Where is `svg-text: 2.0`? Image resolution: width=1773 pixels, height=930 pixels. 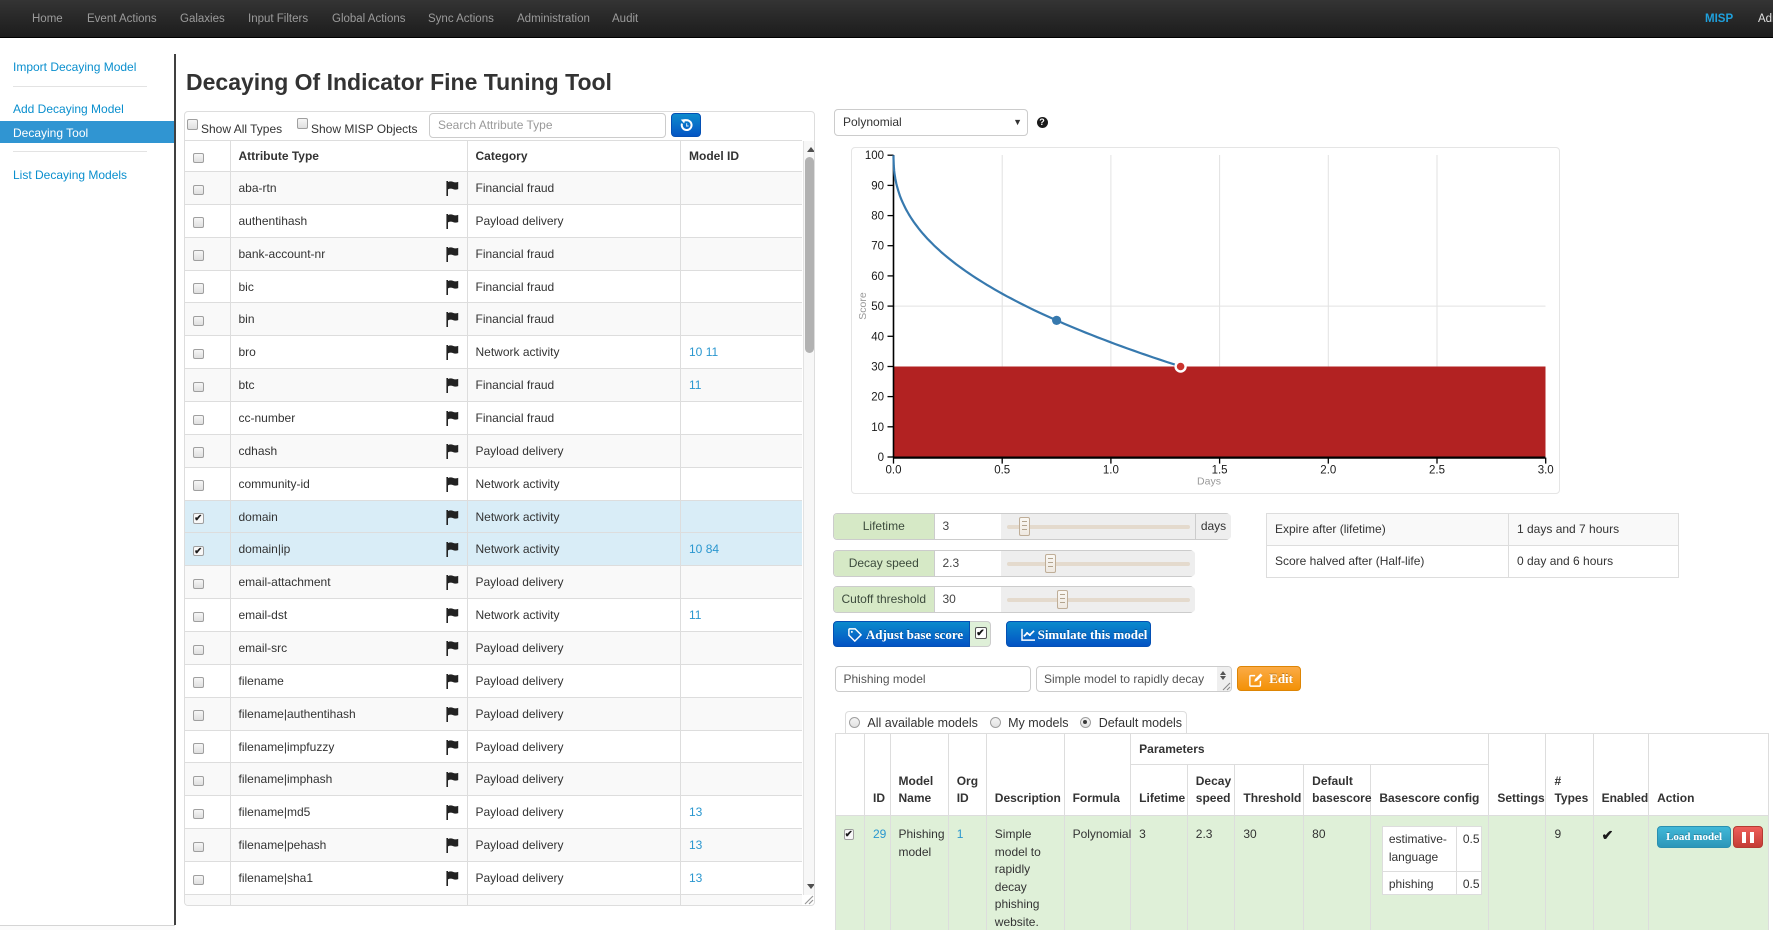 svg-text: 2.0 is located at coordinates (1328, 471).